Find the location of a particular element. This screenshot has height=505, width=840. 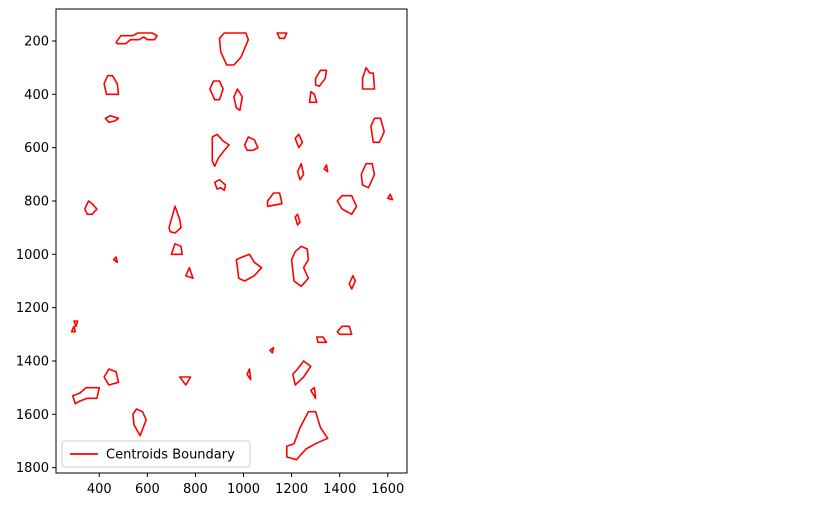

y-tick-label: 200 is located at coordinates (36, 42).